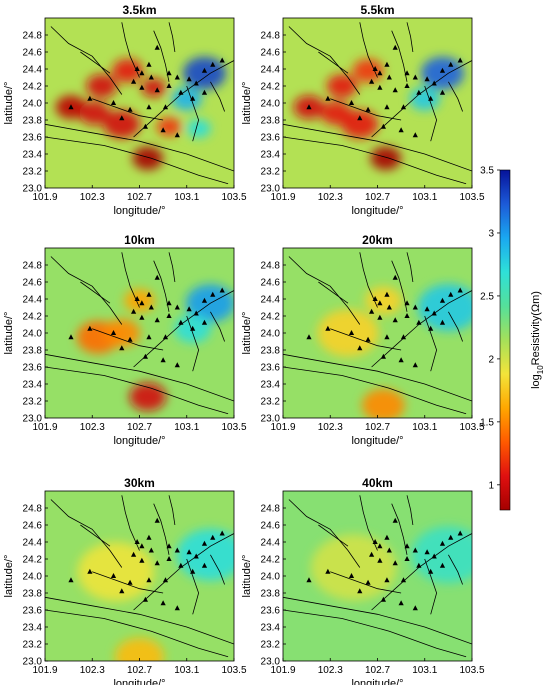  I want to click on y-tick-label: 24.0, so click(33, 104).